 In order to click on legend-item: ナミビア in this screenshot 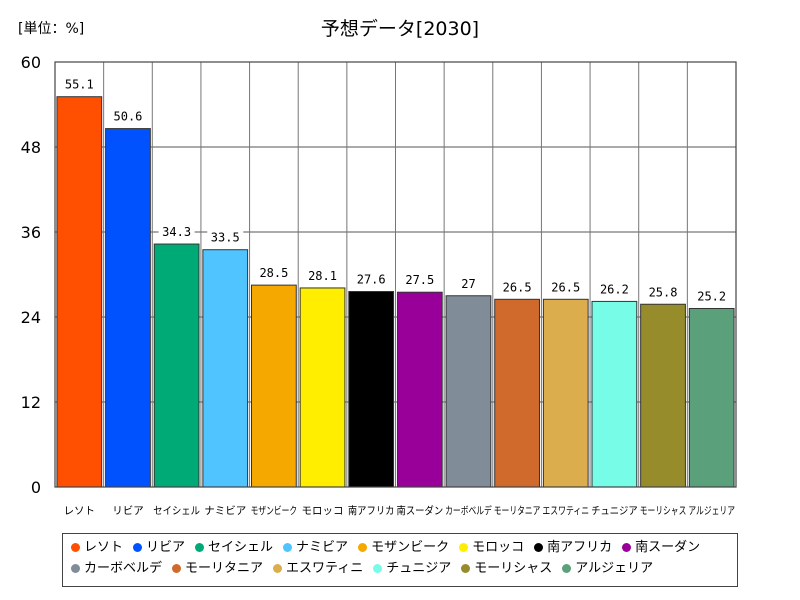, I will do `click(315, 547)`.